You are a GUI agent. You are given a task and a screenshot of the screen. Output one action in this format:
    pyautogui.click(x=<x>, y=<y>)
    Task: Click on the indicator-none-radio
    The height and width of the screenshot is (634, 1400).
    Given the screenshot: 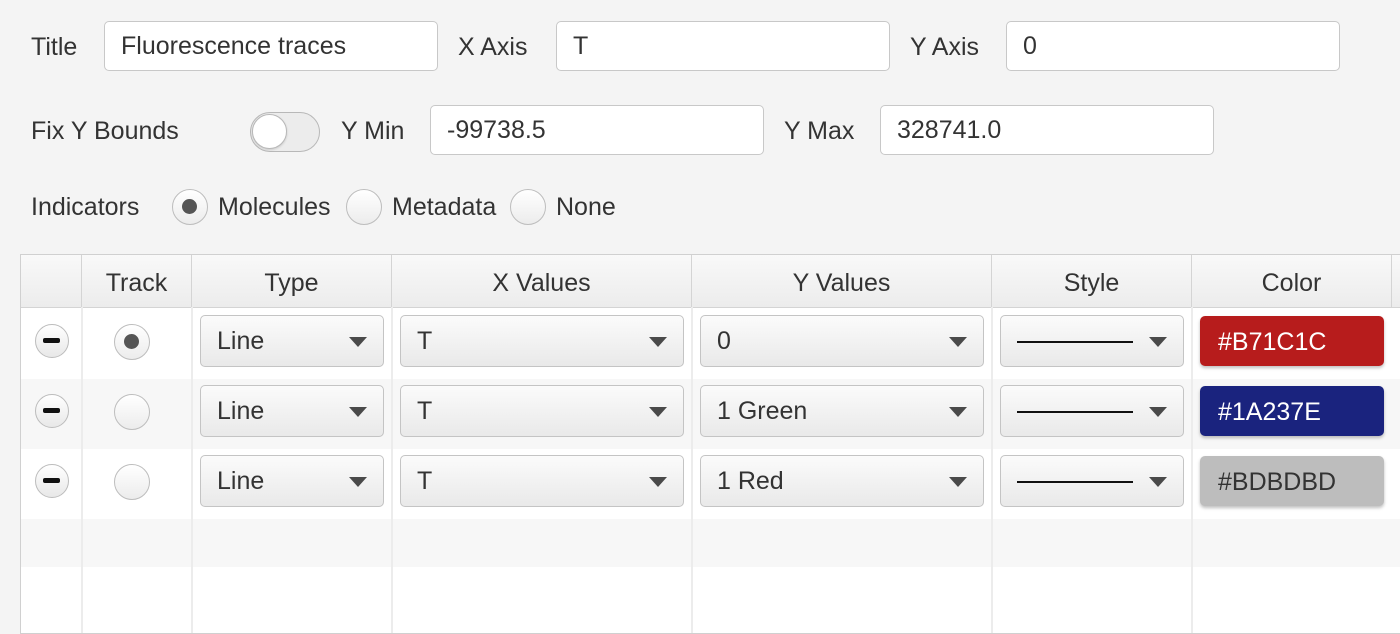 What is the action you would take?
    pyautogui.click(x=528, y=207)
    